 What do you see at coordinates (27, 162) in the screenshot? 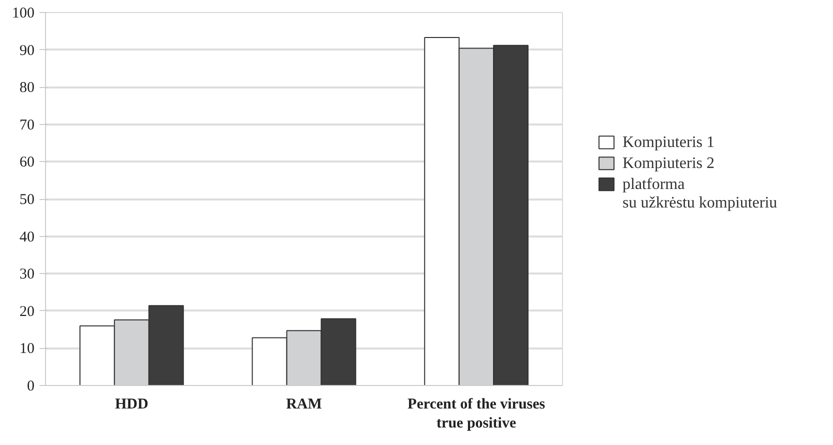
I see `y-tick-label: 60` at bounding box center [27, 162].